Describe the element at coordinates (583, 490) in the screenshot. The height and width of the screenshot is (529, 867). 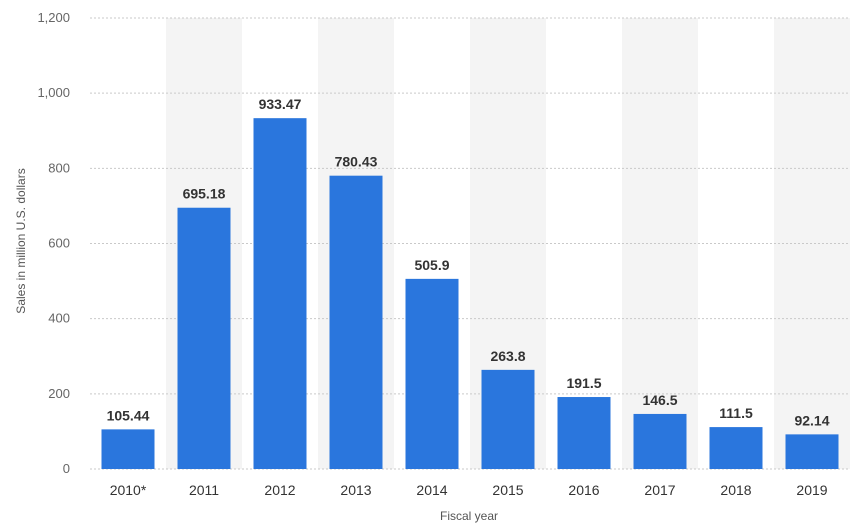
I see `x-tick-label: 2016` at that location.